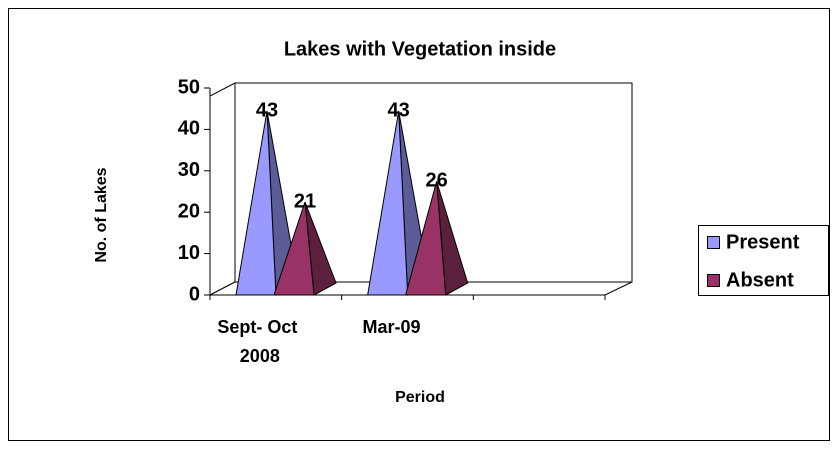 This screenshot has height=449, width=835. Describe the element at coordinates (194, 294) in the screenshot. I see `y-tick-label: 0` at that location.